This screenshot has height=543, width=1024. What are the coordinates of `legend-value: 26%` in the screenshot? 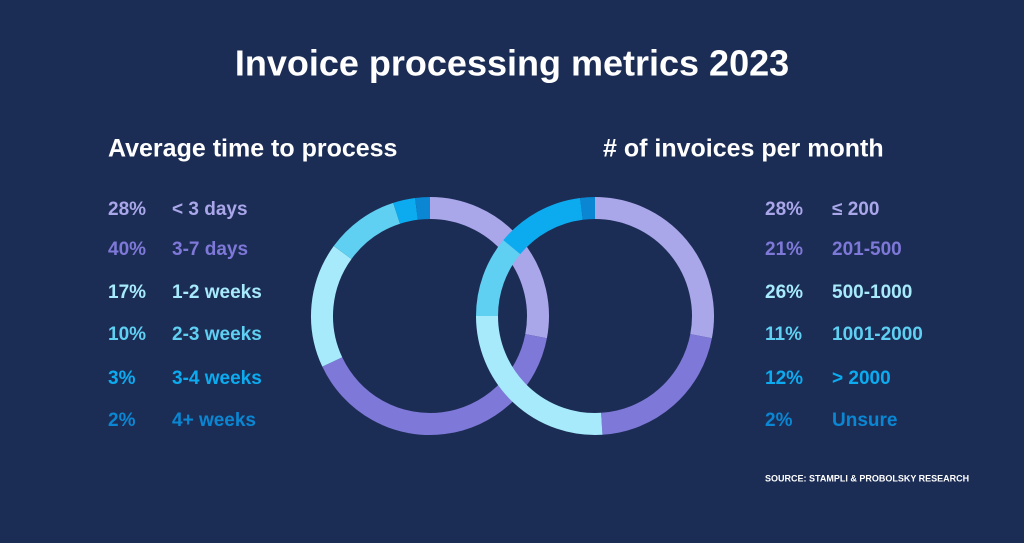 It's located at (784, 292).